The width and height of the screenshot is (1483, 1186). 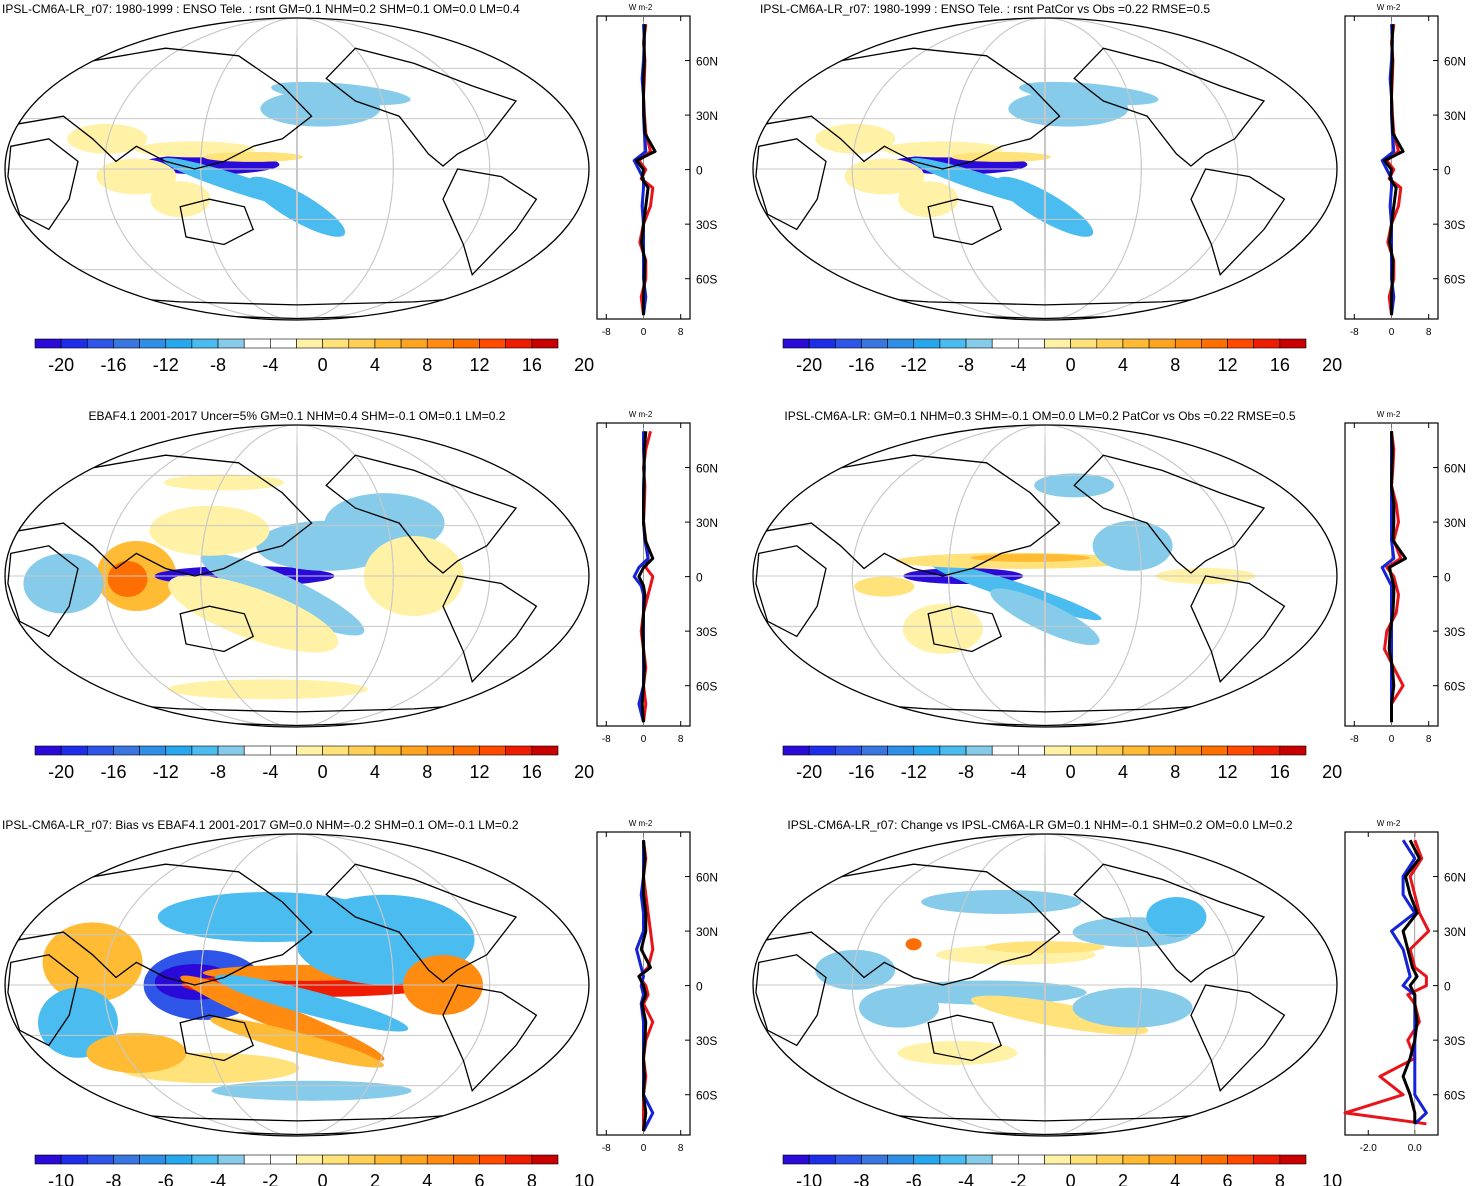 I want to click on colorbar-tick-label: -6, so click(x=166, y=1178).